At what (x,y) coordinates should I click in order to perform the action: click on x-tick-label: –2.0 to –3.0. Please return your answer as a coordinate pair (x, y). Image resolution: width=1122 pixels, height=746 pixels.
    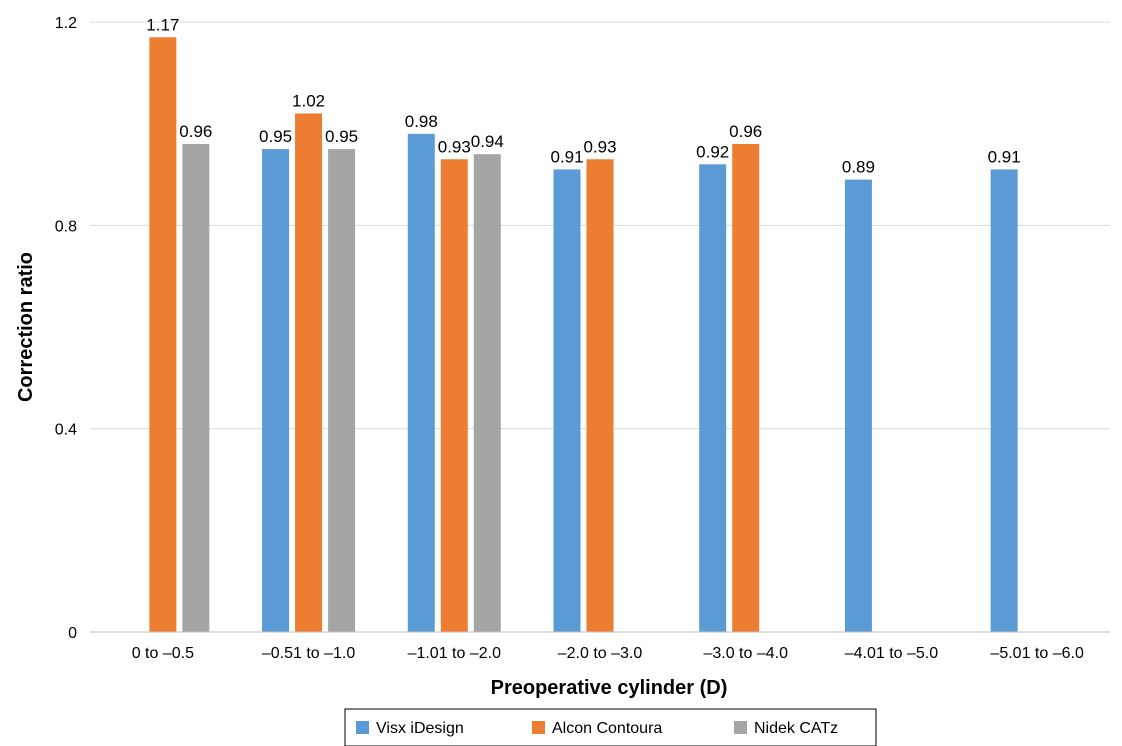
    Looking at the image, I should click on (600, 653).